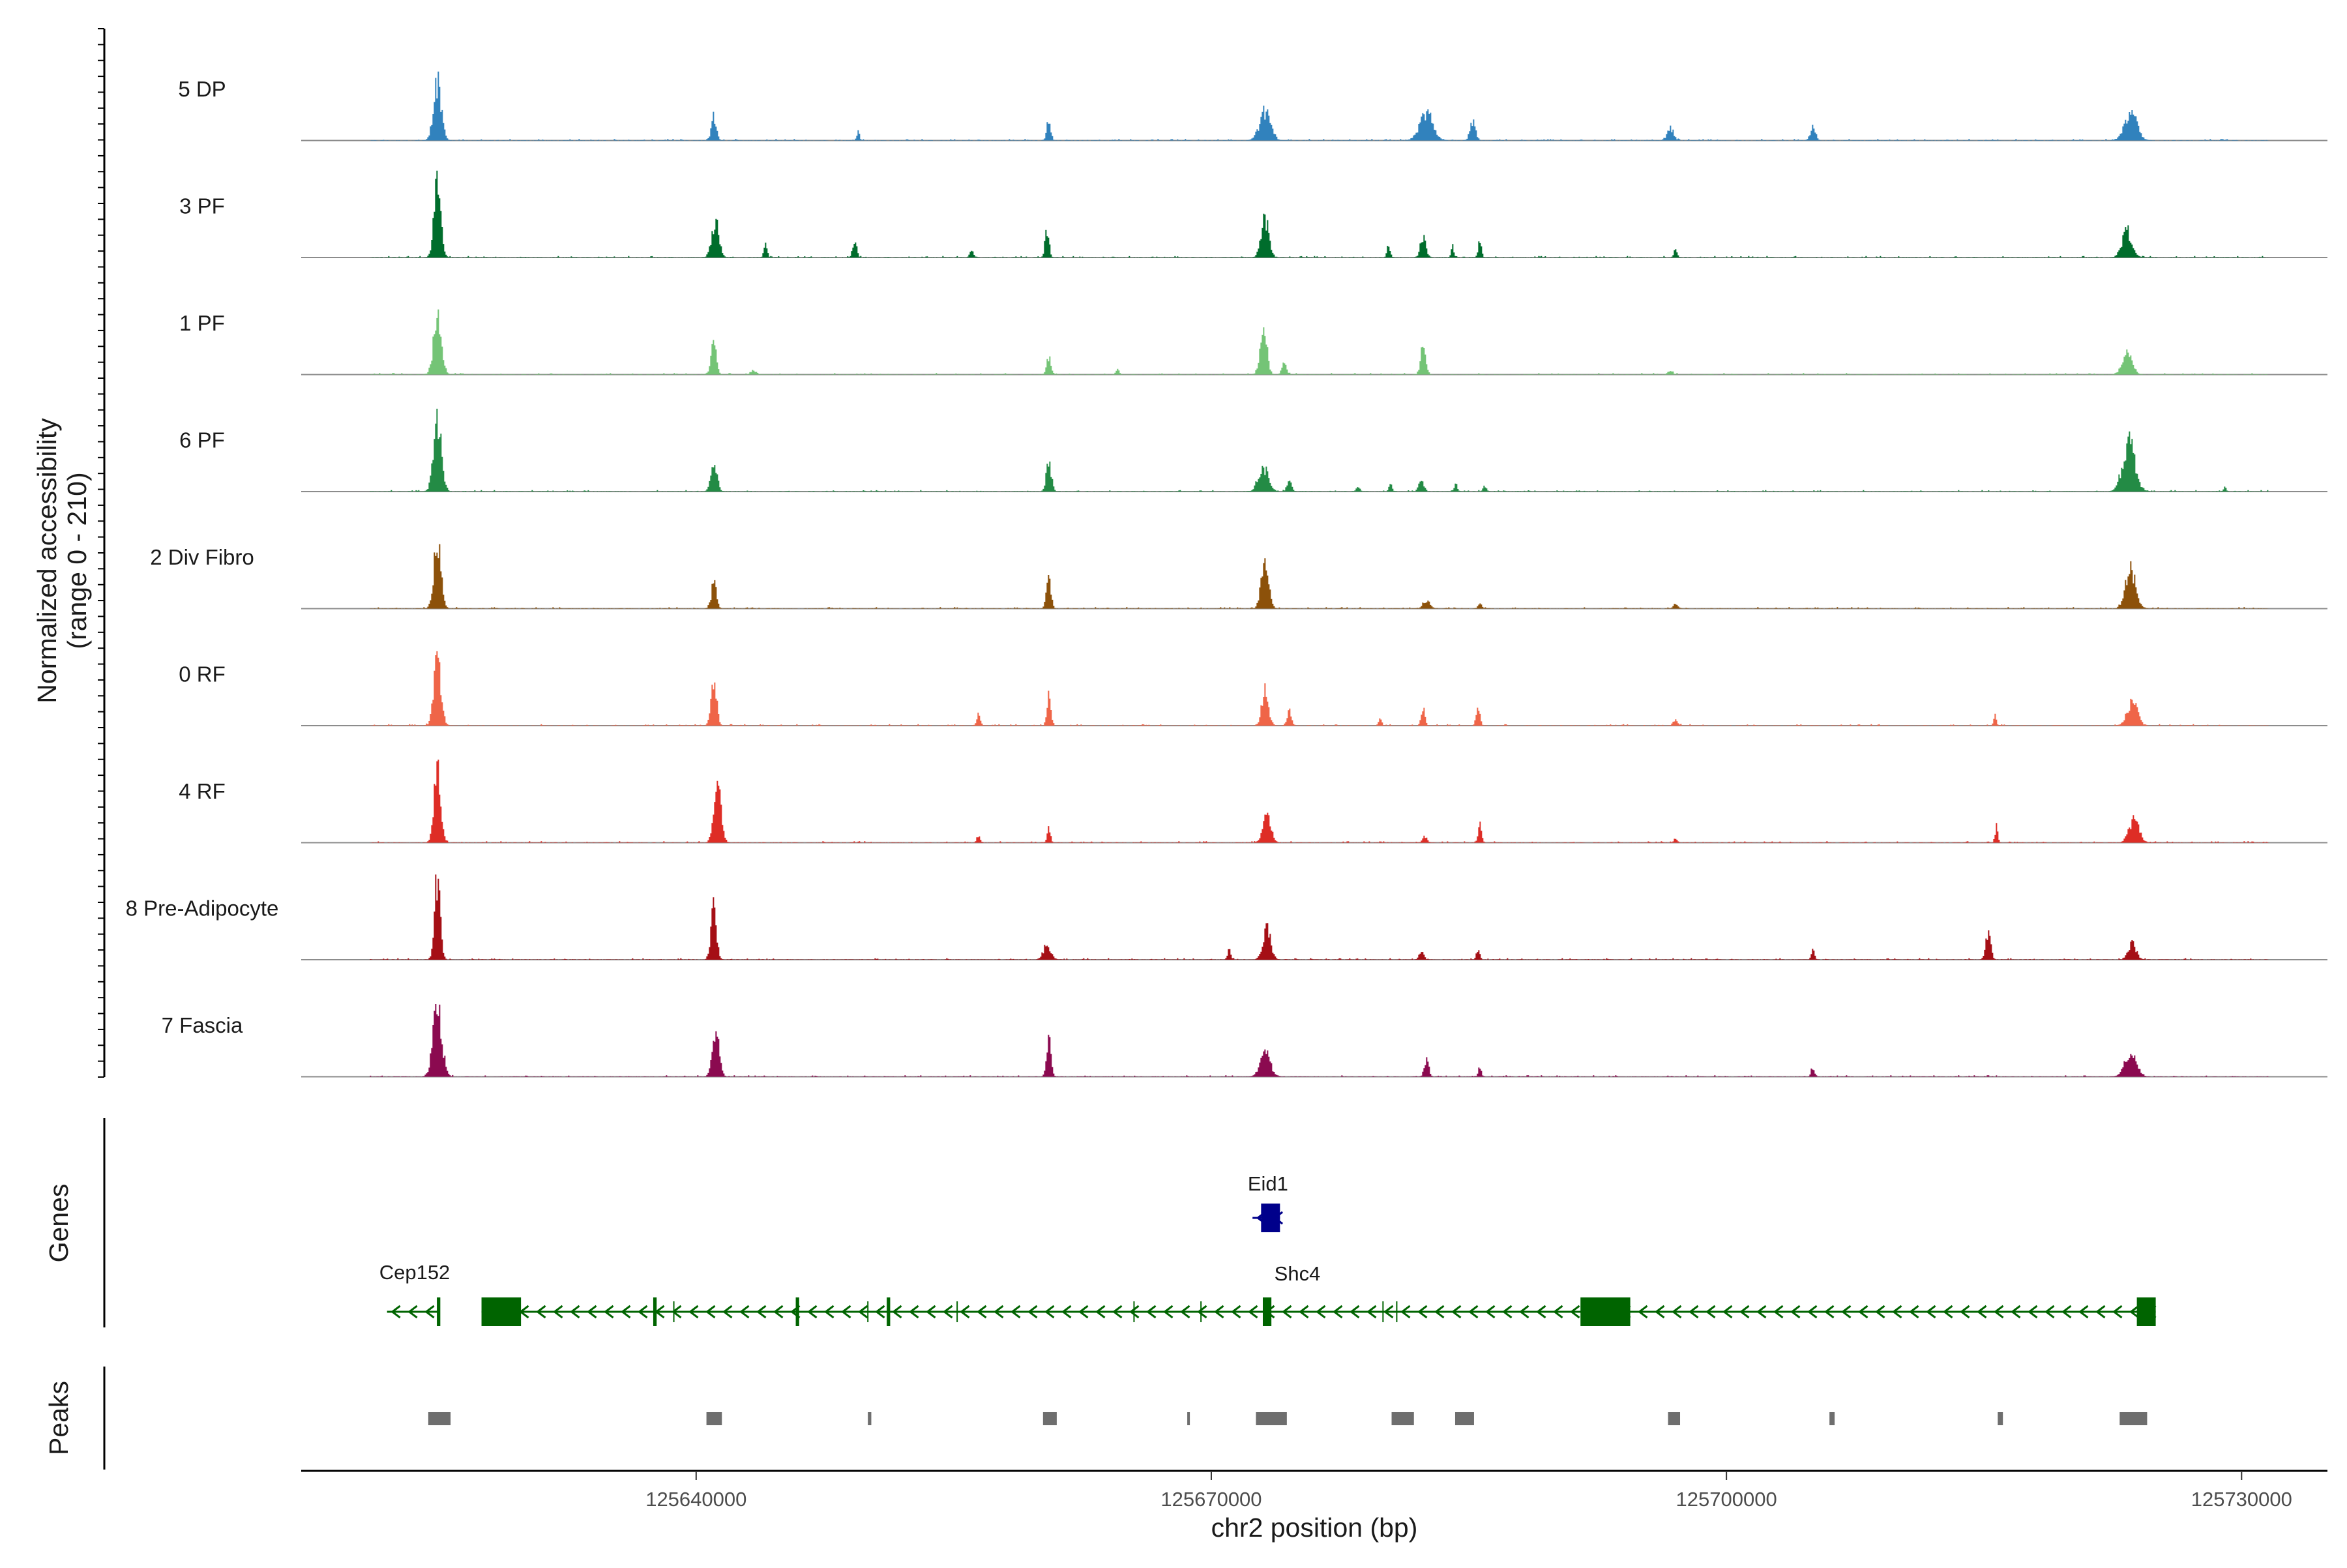 Image resolution: width=2347 pixels, height=1568 pixels. Describe the element at coordinates (202, 1025) in the screenshot. I see `track-label: 7 Fascia` at that location.